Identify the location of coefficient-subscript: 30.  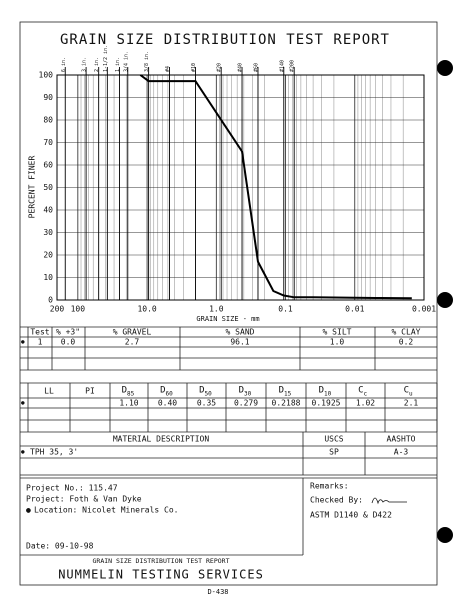
(248, 394).